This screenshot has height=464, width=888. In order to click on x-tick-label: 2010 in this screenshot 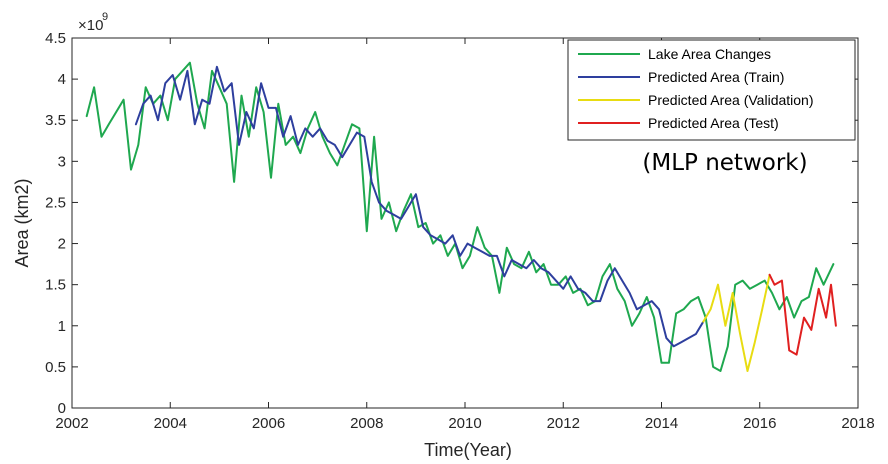, I will do `click(464, 423)`.